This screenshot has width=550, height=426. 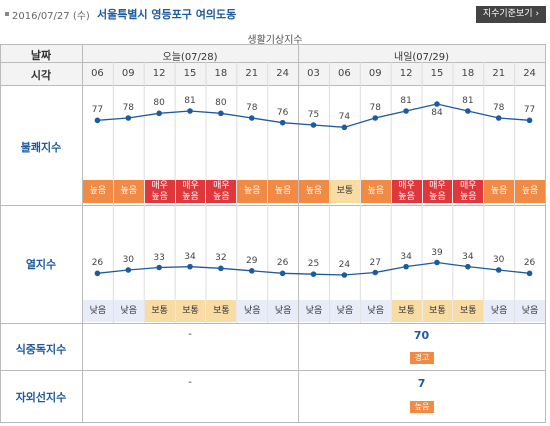 I want to click on heat-value-label: 32, so click(x=221, y=258).